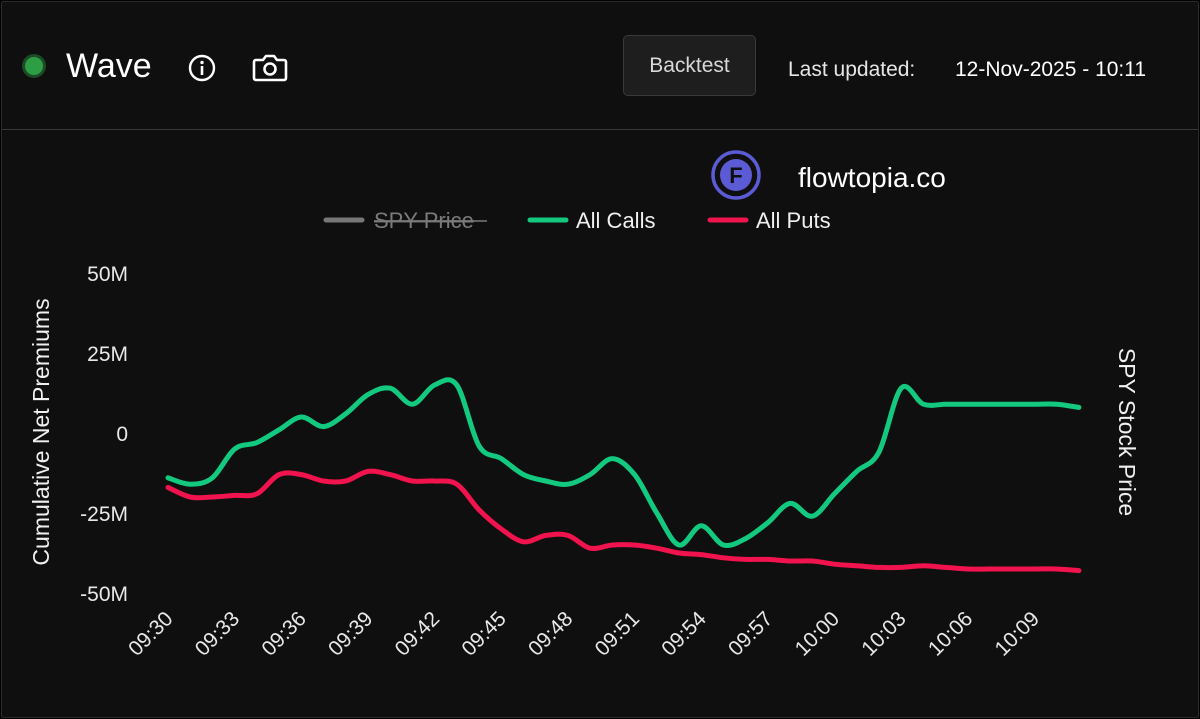 This screenshot has width=1200, height=719. What do you see at coordinates (122, 434) in the screenshot?
I see `y-tick-label: 0` at bounding box center [122, 434].